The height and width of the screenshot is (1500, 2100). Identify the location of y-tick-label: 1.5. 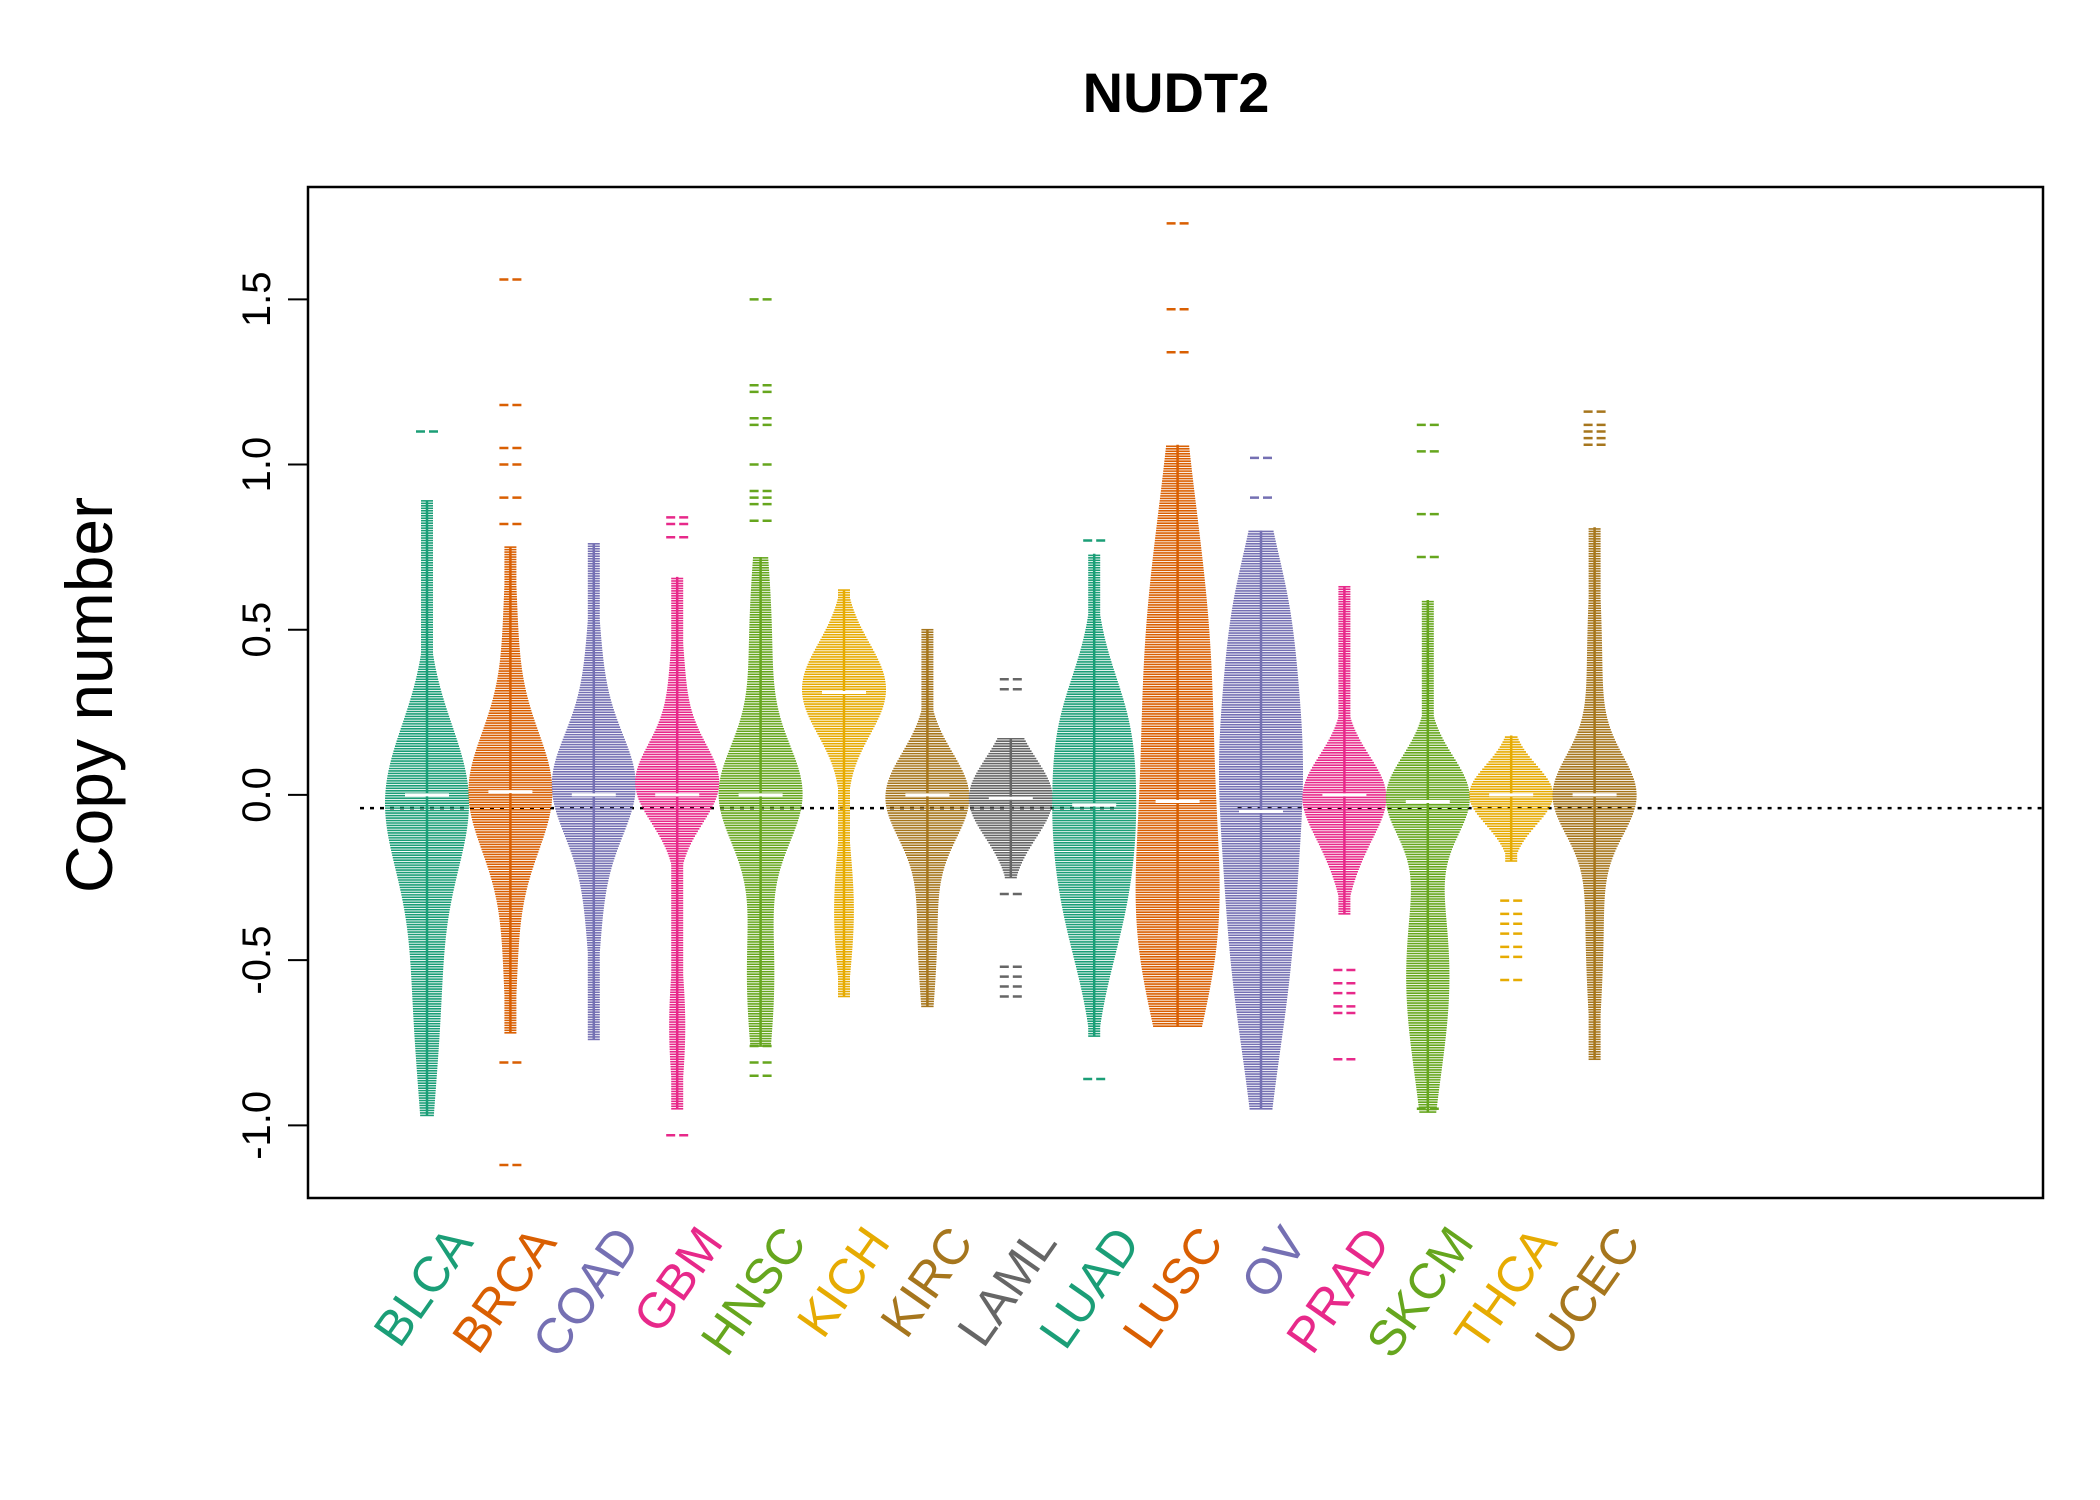
(257, 300).